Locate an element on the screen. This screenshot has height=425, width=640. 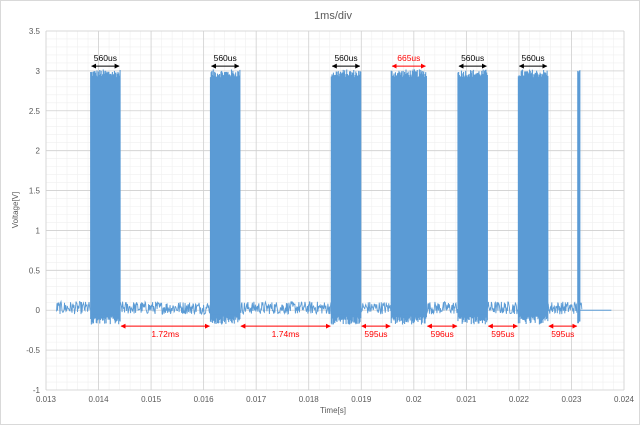
y-tick-label: -0.5 is located at coordinates (33, 350).